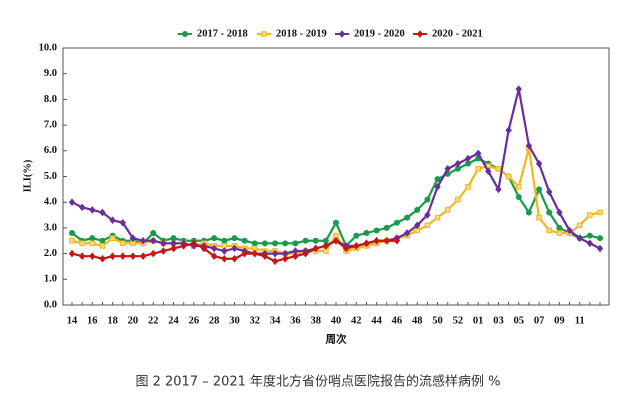 This screenshot has width=637, height=402. What do you see at coordinates (50, 125) in the screenshot?
I see `y-tick-label: 7.0` at bounding box center [50, 125].